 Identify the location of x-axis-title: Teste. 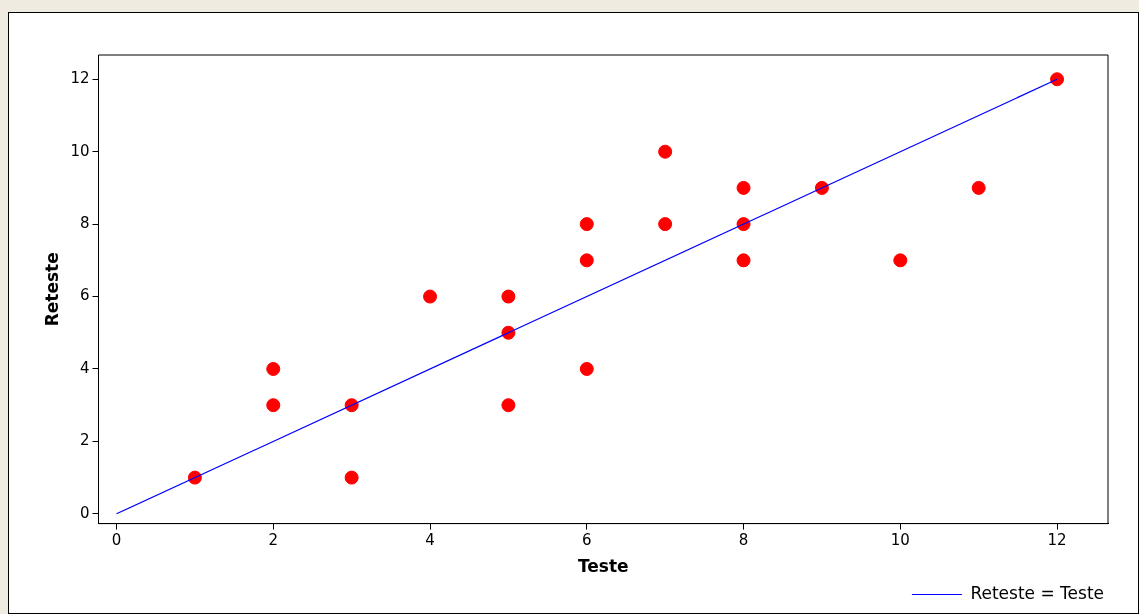
(603, 566).